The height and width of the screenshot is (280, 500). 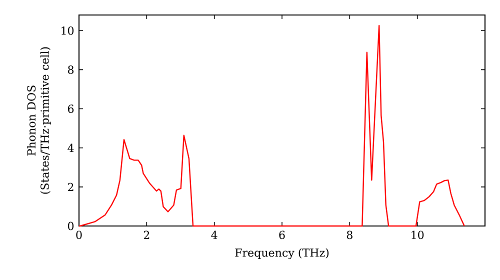 What do you see at coordinates (71, 187) in the screenshot?
I see `y-tick-label: 2` at bounding box center [71, 187].